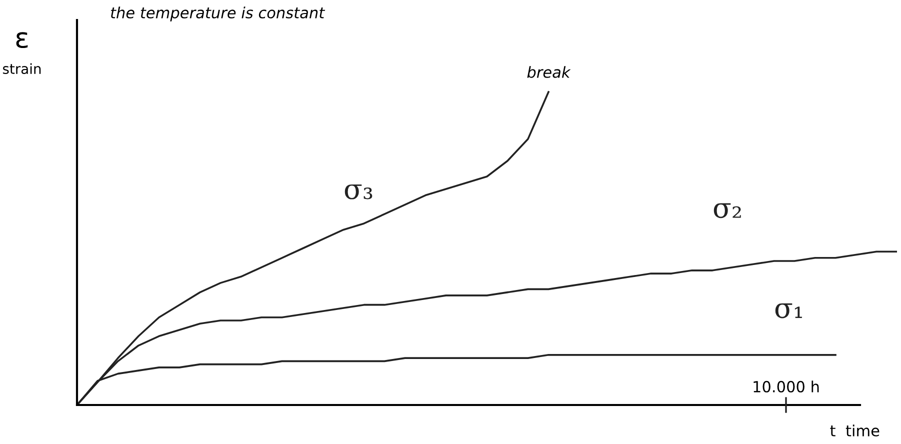 The height and width of the screenshot is (444, 901). I want to click on text: break, so click(549, 72).